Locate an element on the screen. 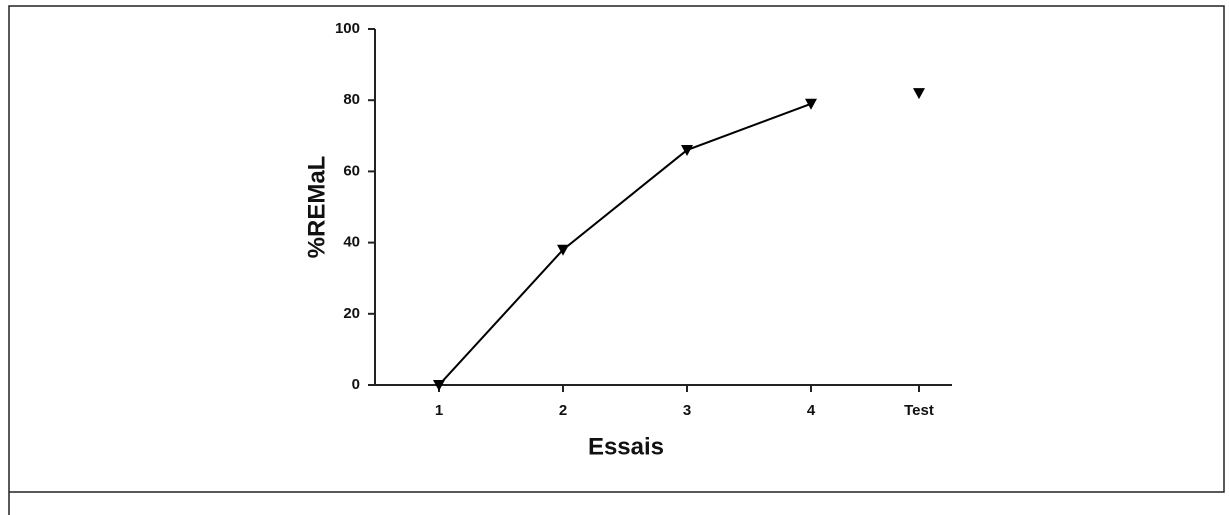 Image resolution: width=1229 pixels, height=515 pixels. x-tick-label: Test is located at coordinates (919, 410).